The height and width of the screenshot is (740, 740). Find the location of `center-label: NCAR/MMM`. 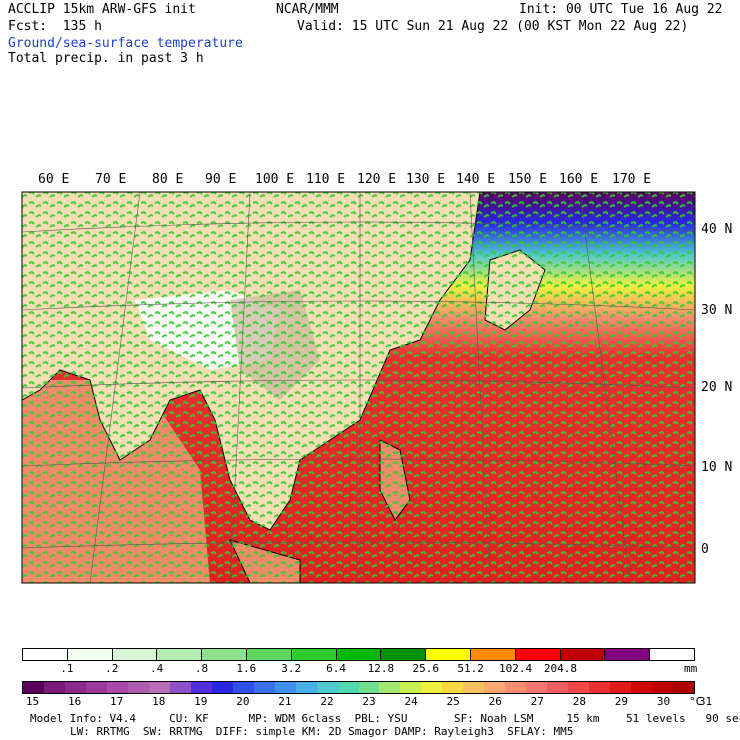

center-label: NCAR/MMM is located at coordinates (307, 9).